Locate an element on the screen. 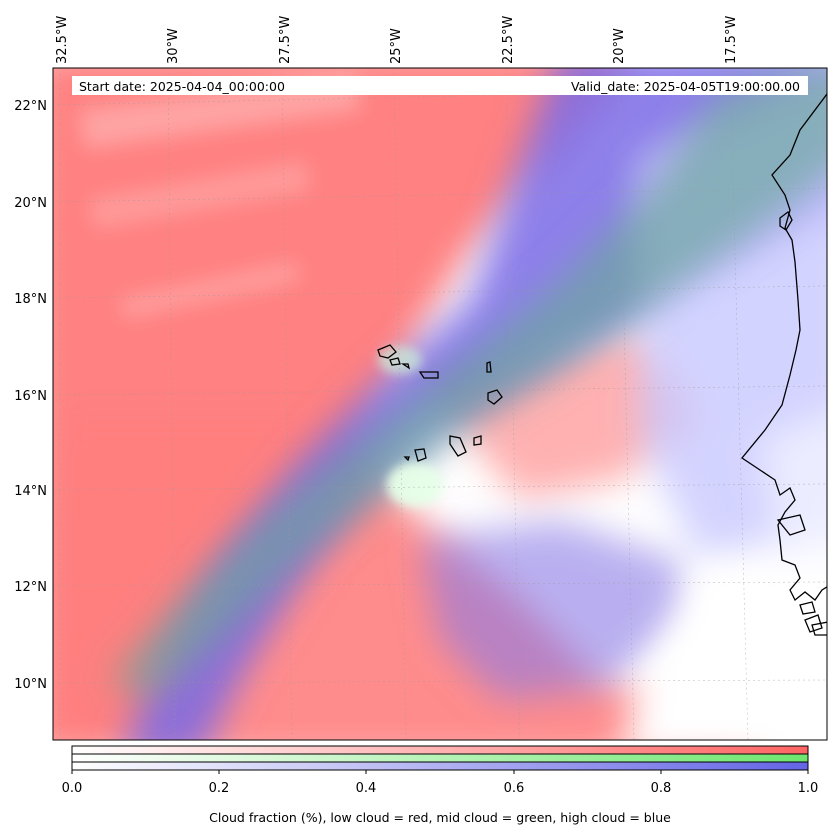  cape-verde-islands is located at coordinates (440, 403).